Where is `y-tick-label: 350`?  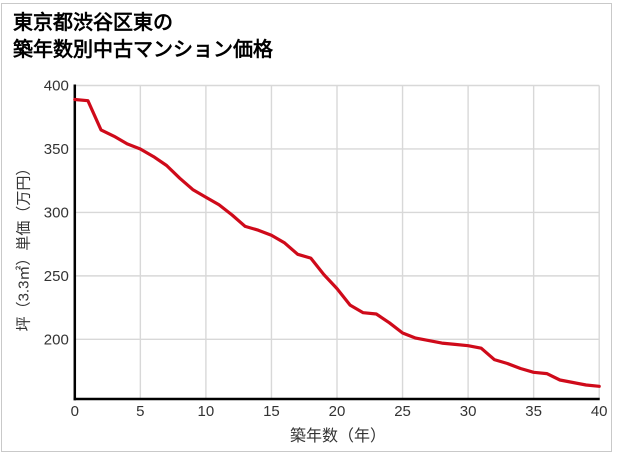 y-tick-label: 350 is located at coordinates (56, 149).